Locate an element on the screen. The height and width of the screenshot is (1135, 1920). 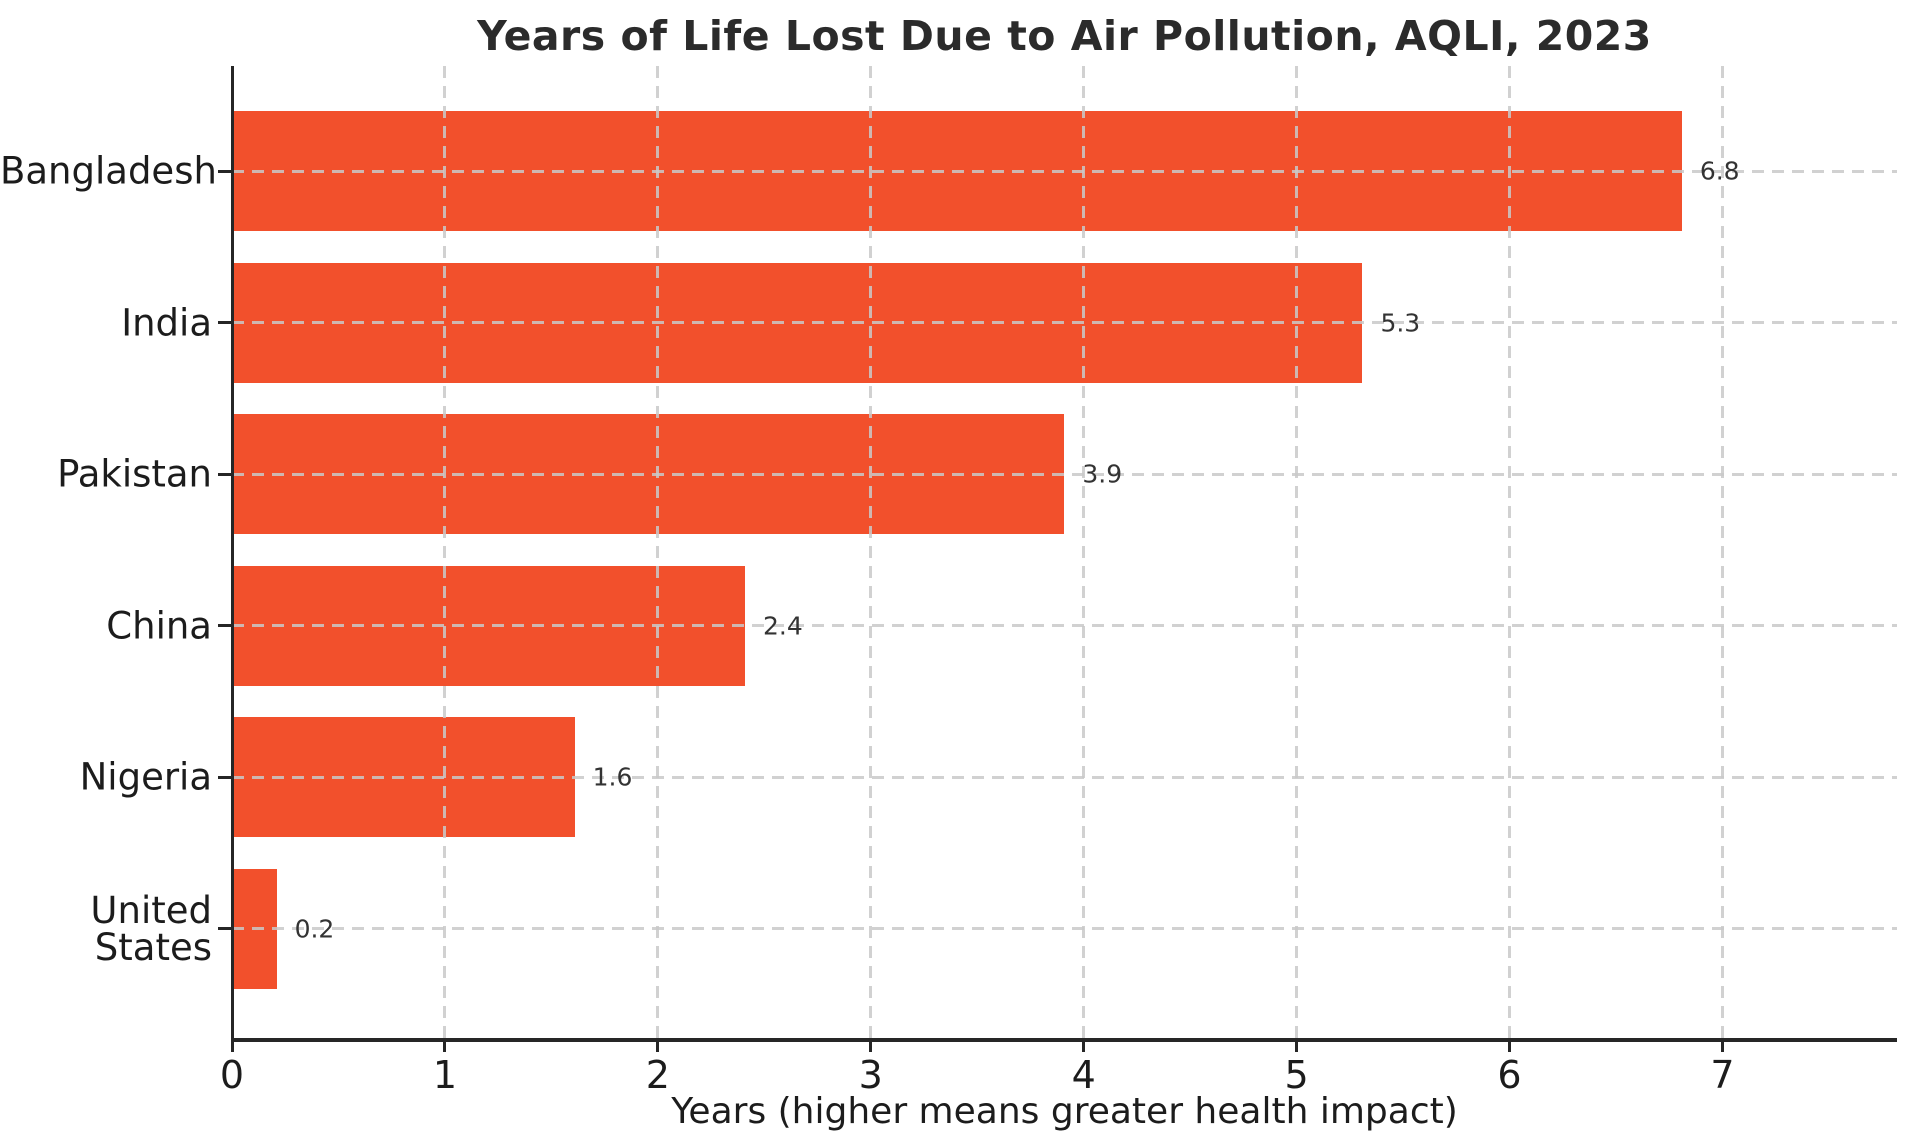
y-category-label: China is located at coordinates (159, 625).